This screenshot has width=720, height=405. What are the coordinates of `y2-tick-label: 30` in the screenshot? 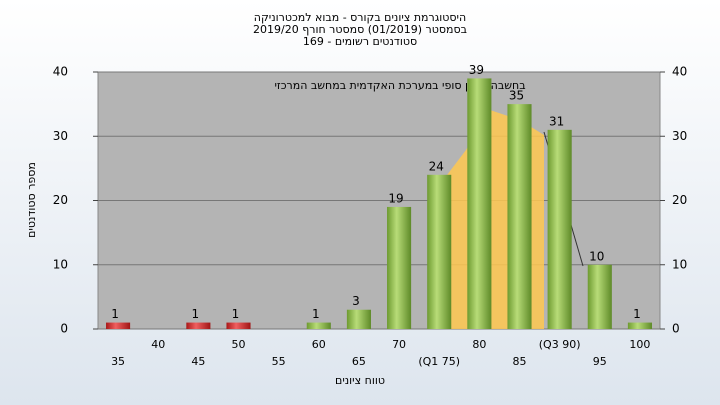 It's located at (679, 136).